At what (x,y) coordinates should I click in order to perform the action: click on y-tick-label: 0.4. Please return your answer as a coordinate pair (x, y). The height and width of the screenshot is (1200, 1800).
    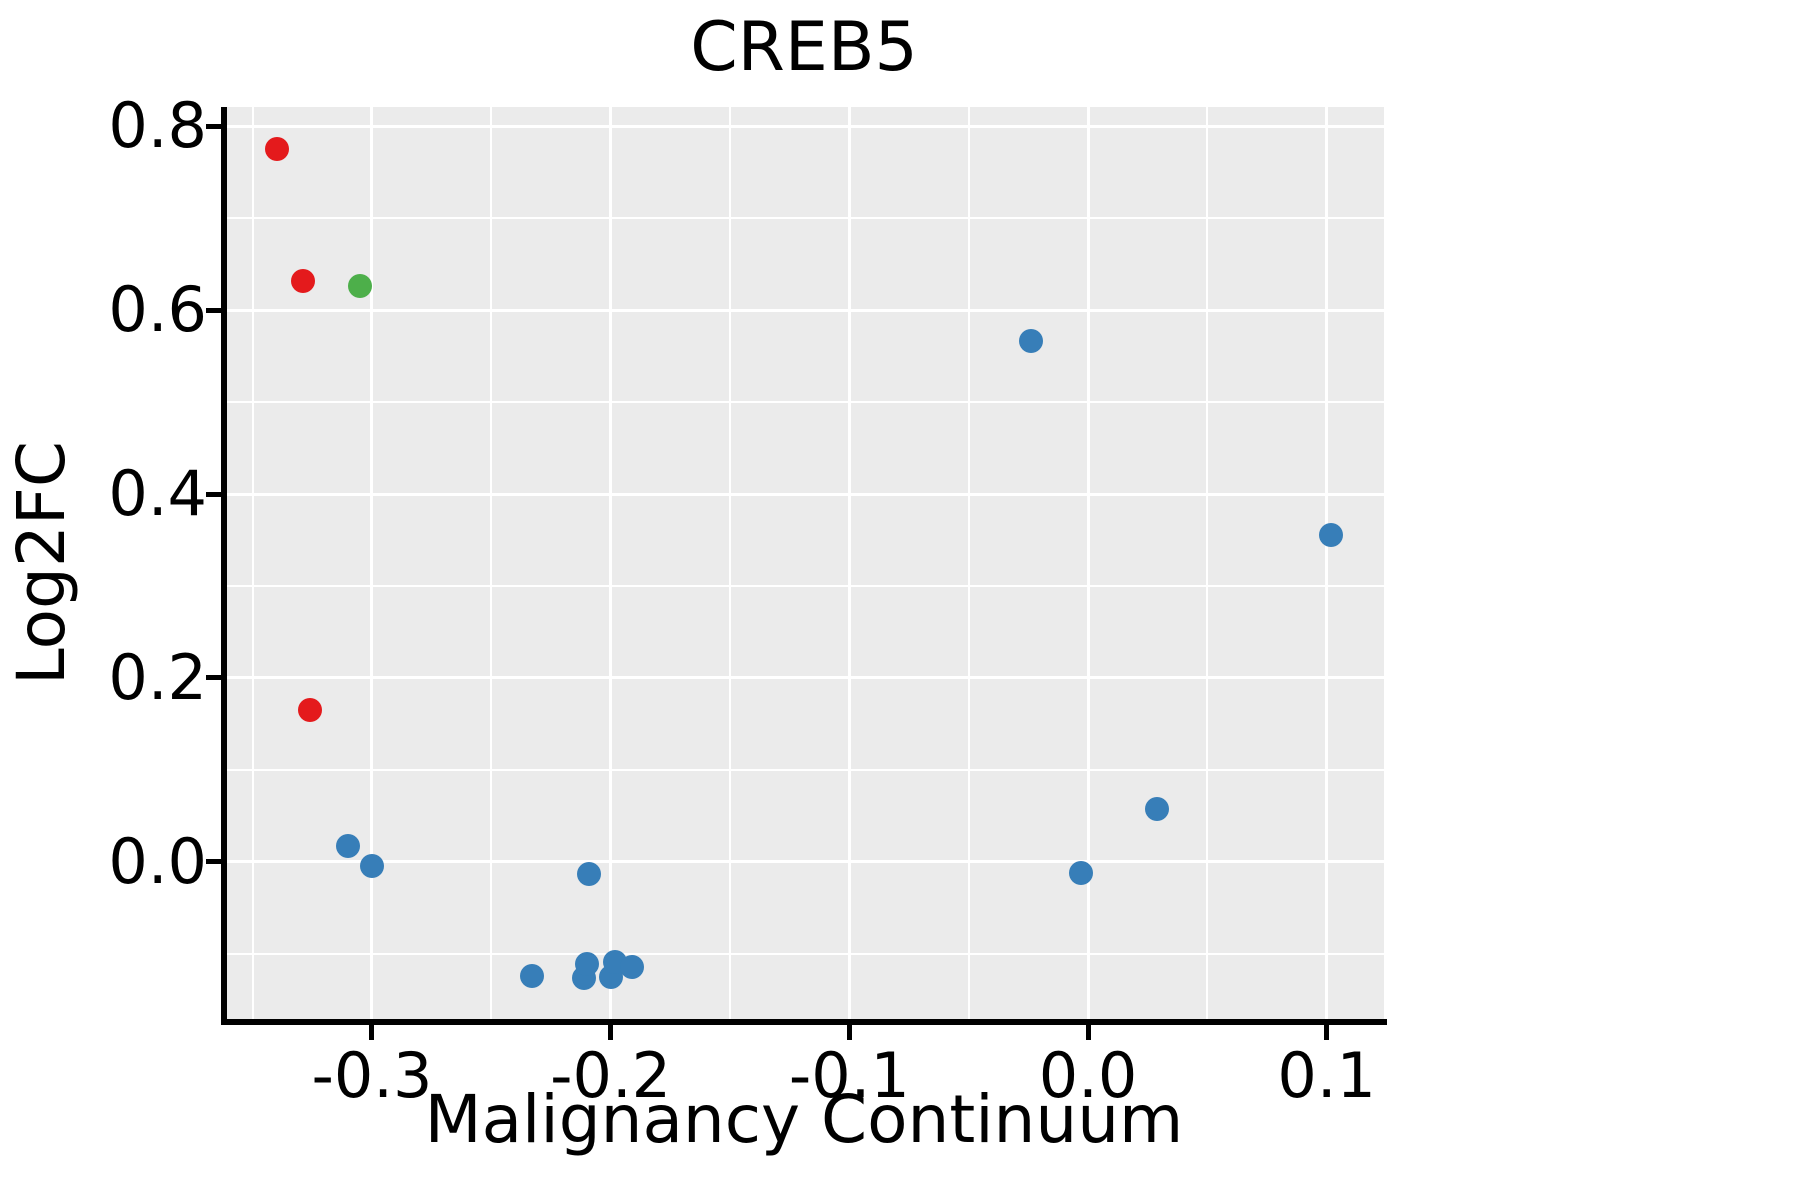
    Looking at the image, I should click on (157, 494).